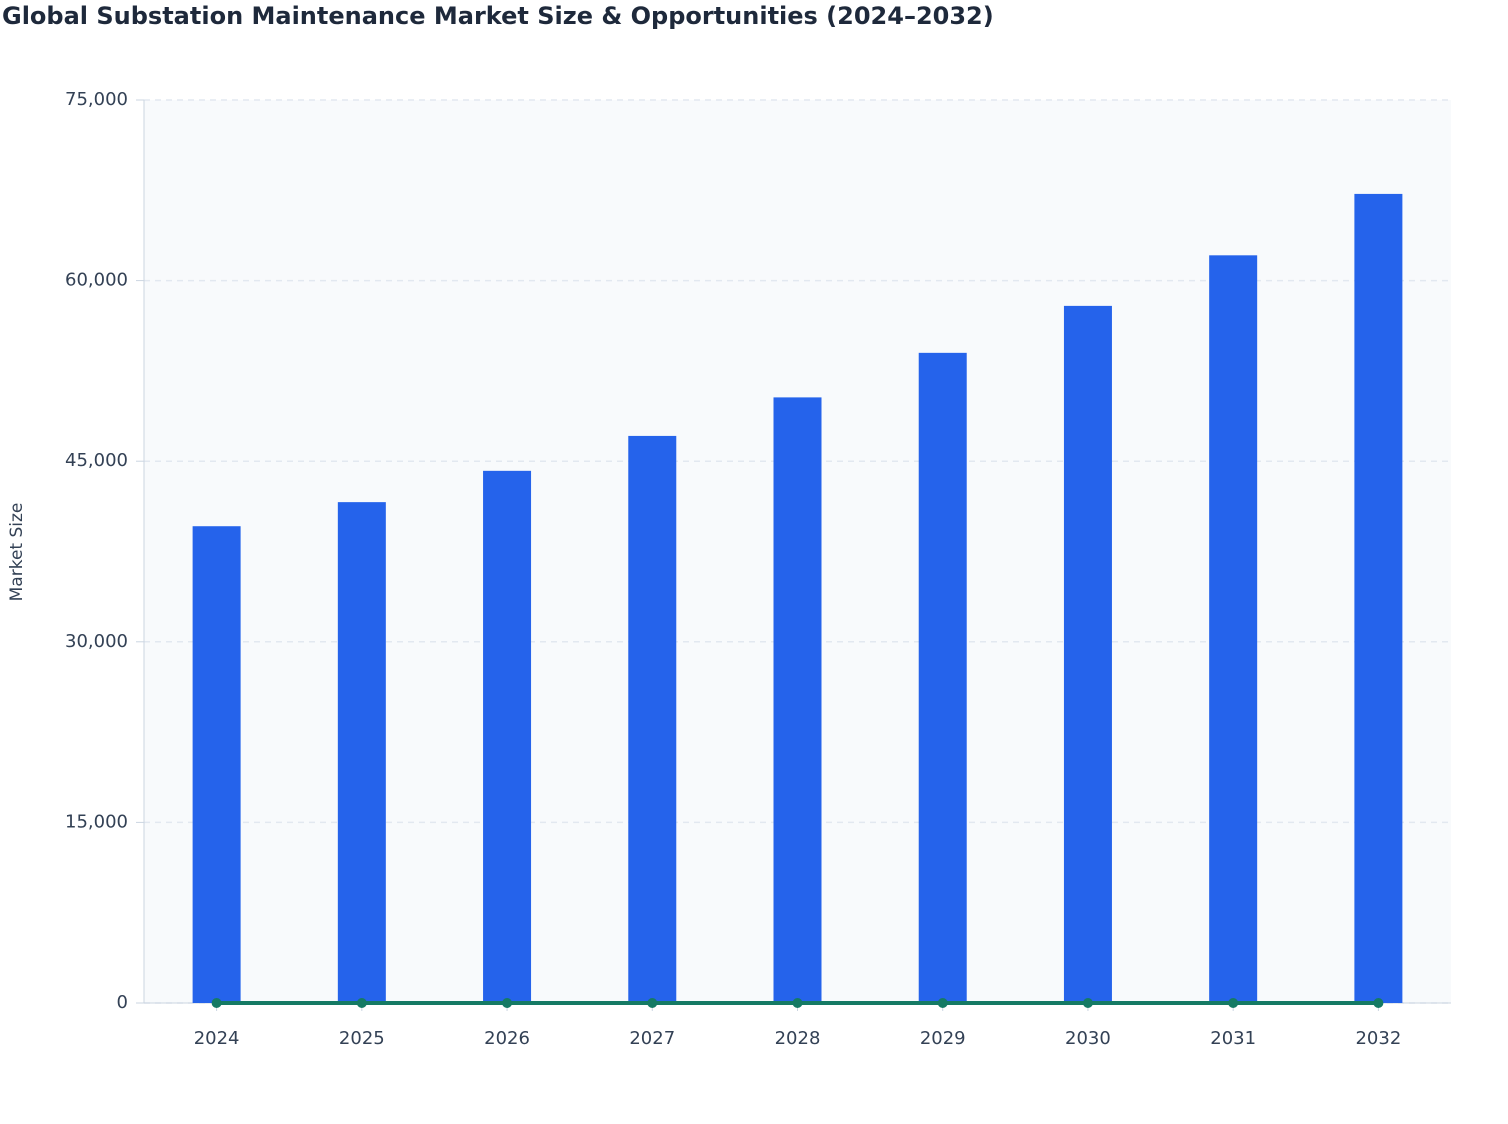  Describe the element at coordinates (96, 641) in the screenshot. I see `y-tick-label: 30,000` at that location.